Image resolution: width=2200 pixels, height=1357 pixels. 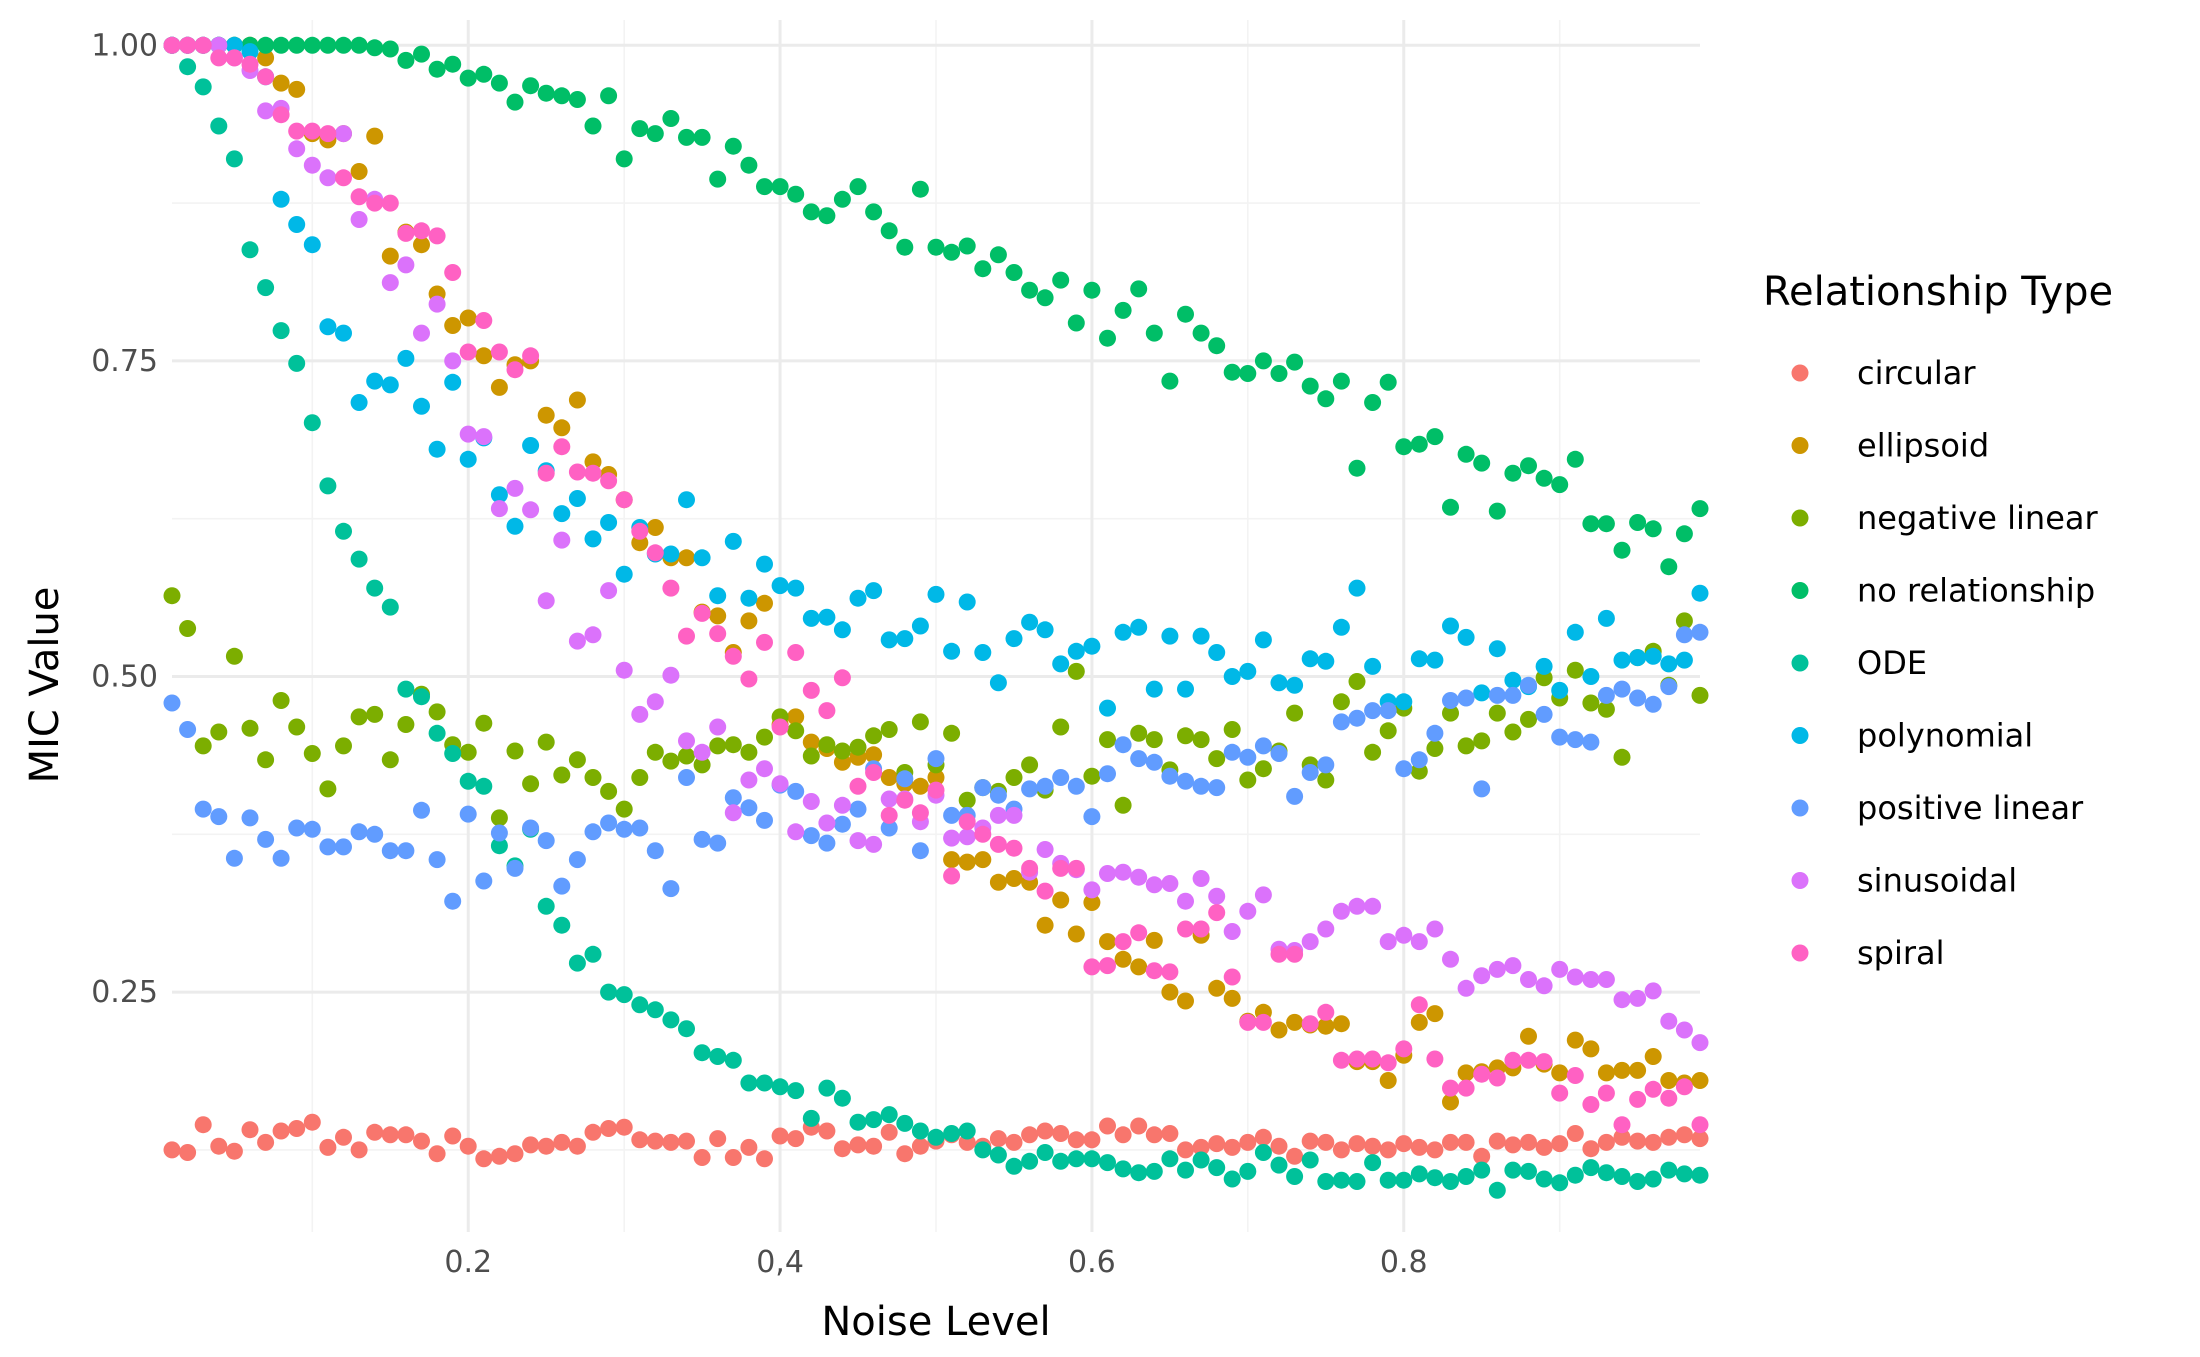 What do you see at coordinates (1938, 292) in the screenshot?
I see `legend-title: Relationship Type` at bounding box center [1938, 292].